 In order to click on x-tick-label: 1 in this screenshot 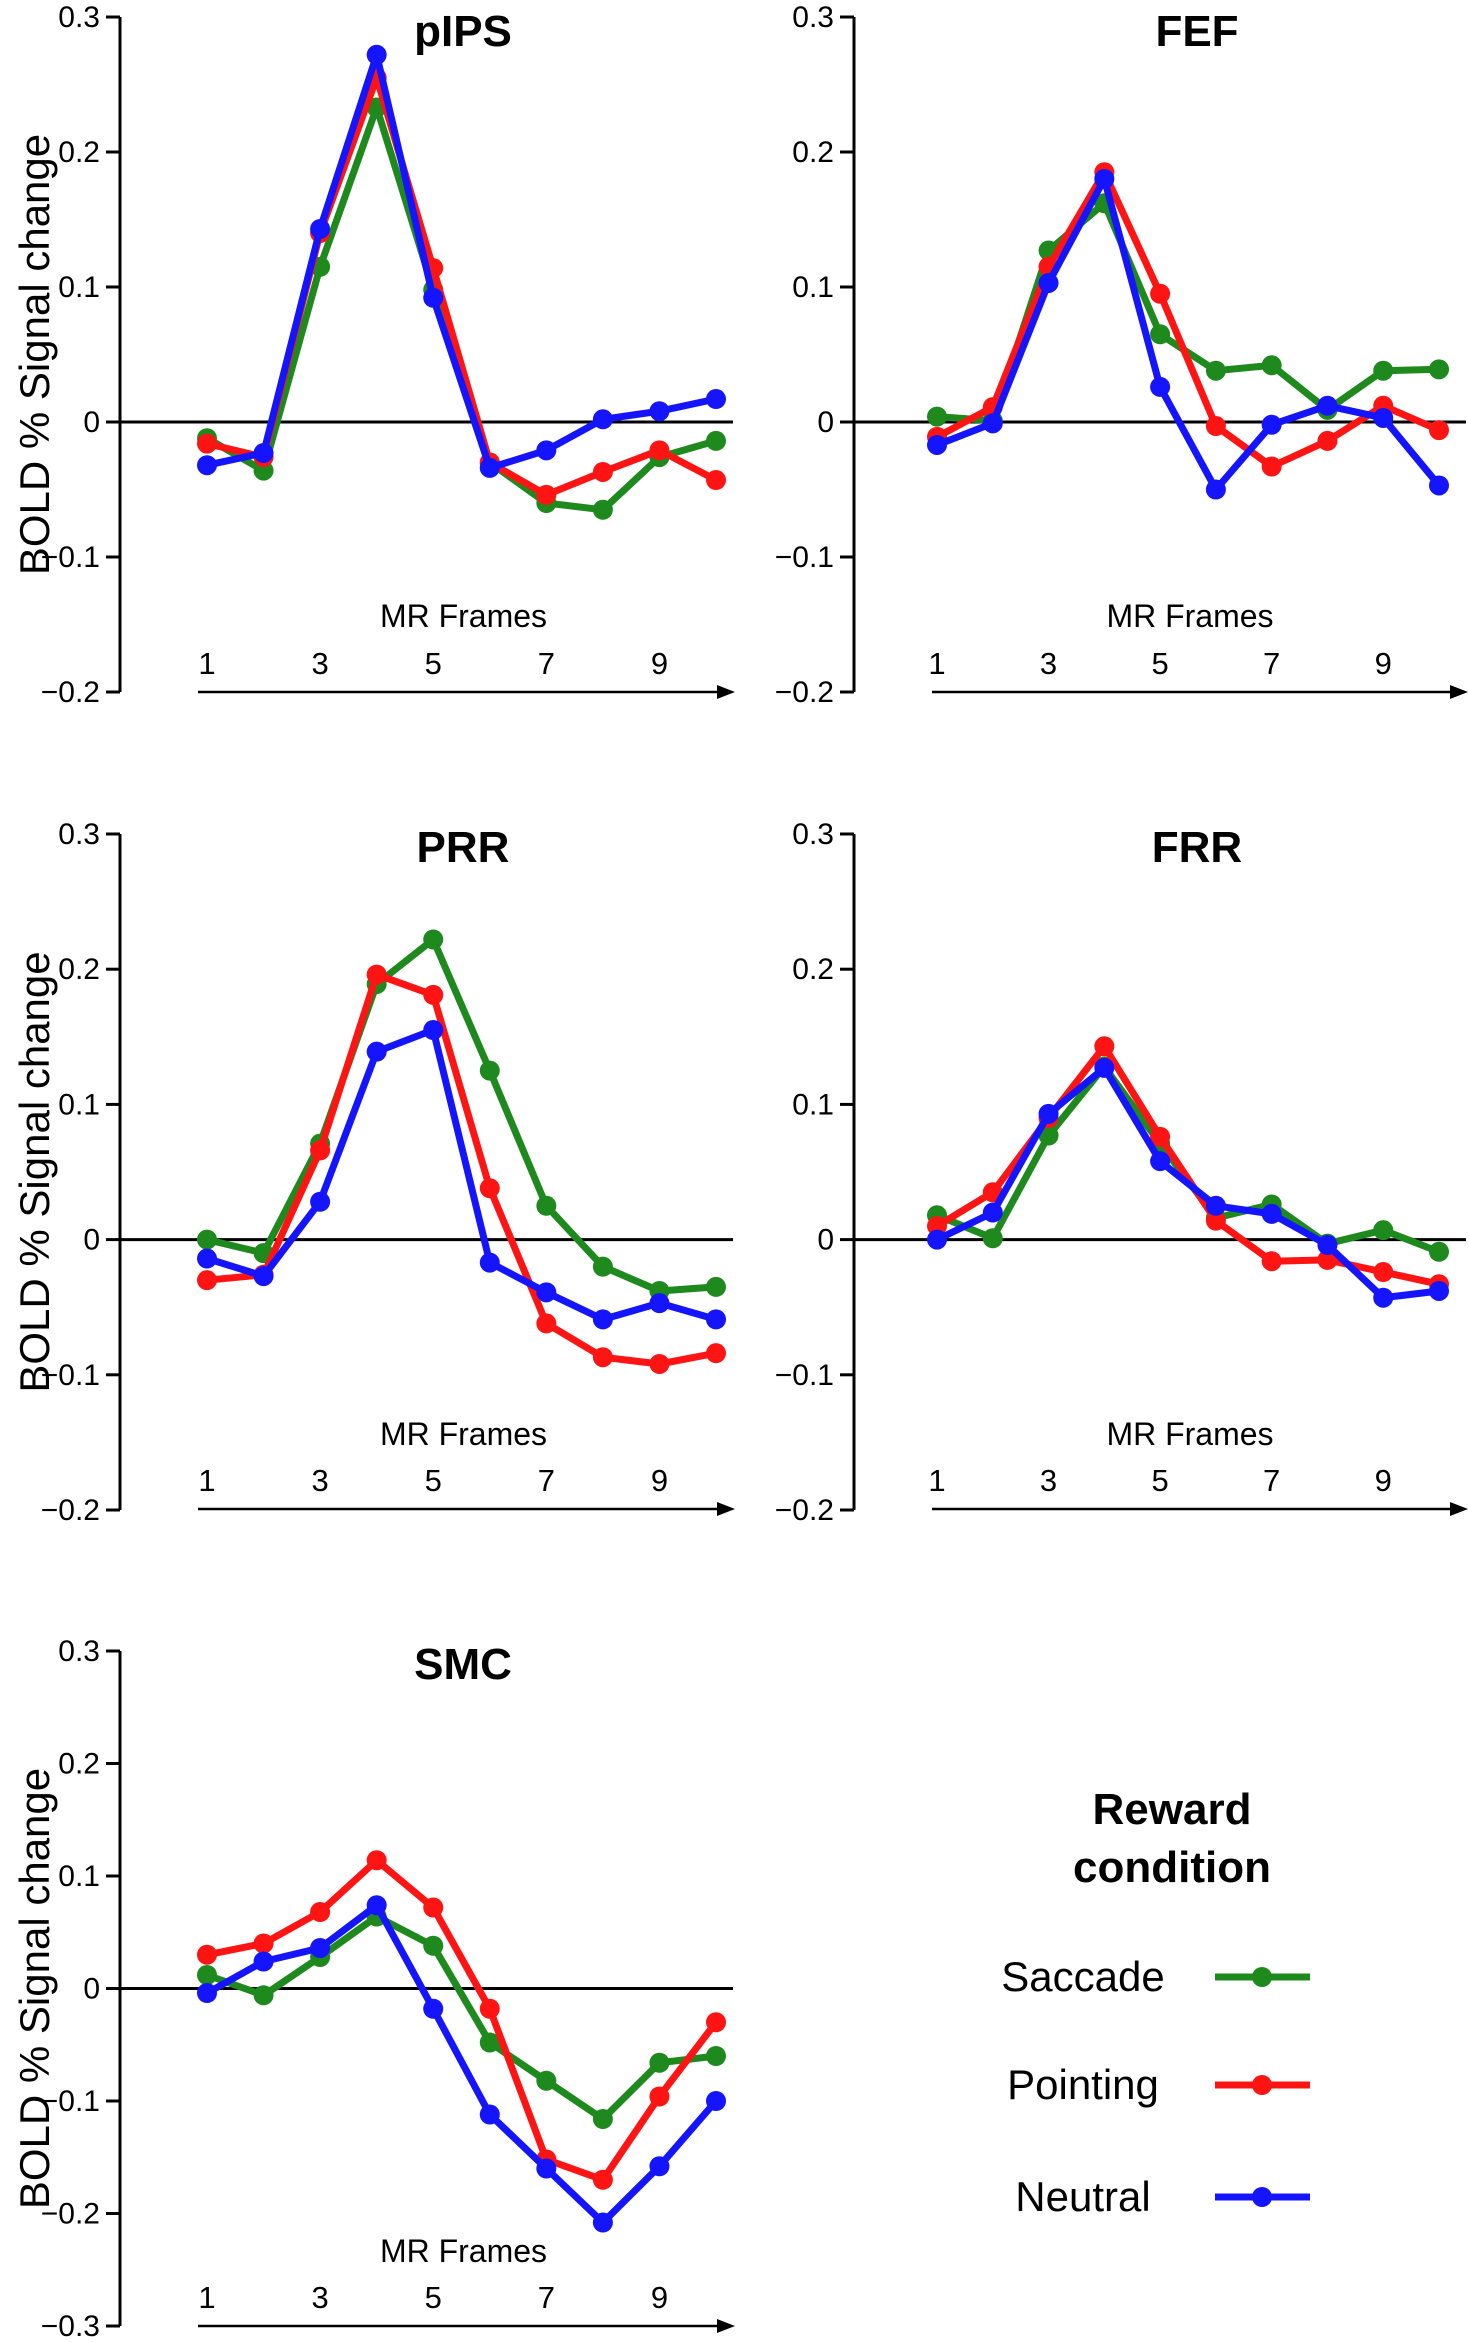, I will do `click(936, 1480)`.